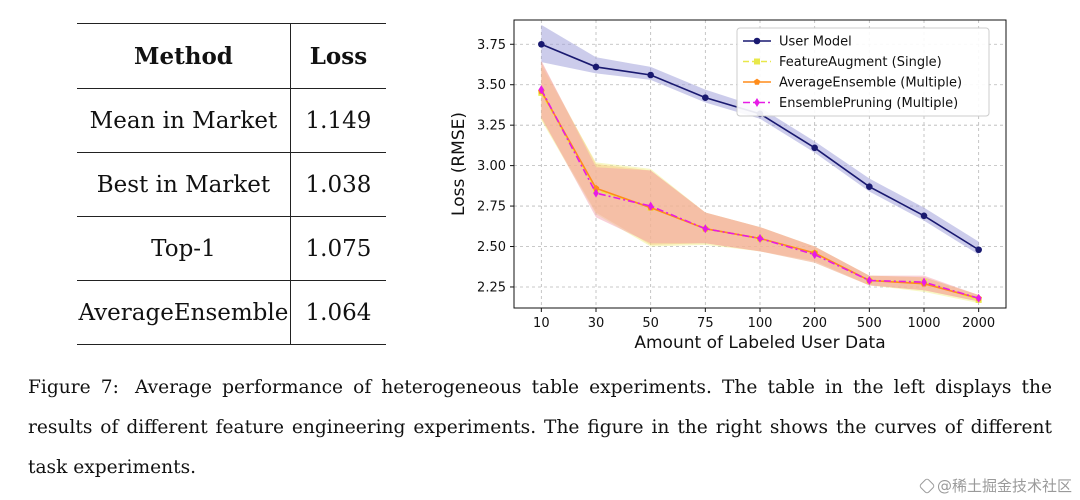 The height and width of the screenshot is (500, 1080). Describe the element at coordinates (868, 103) in the screenshot. I see `legend-label: EnsemblePruning (Multiple)` at that location.